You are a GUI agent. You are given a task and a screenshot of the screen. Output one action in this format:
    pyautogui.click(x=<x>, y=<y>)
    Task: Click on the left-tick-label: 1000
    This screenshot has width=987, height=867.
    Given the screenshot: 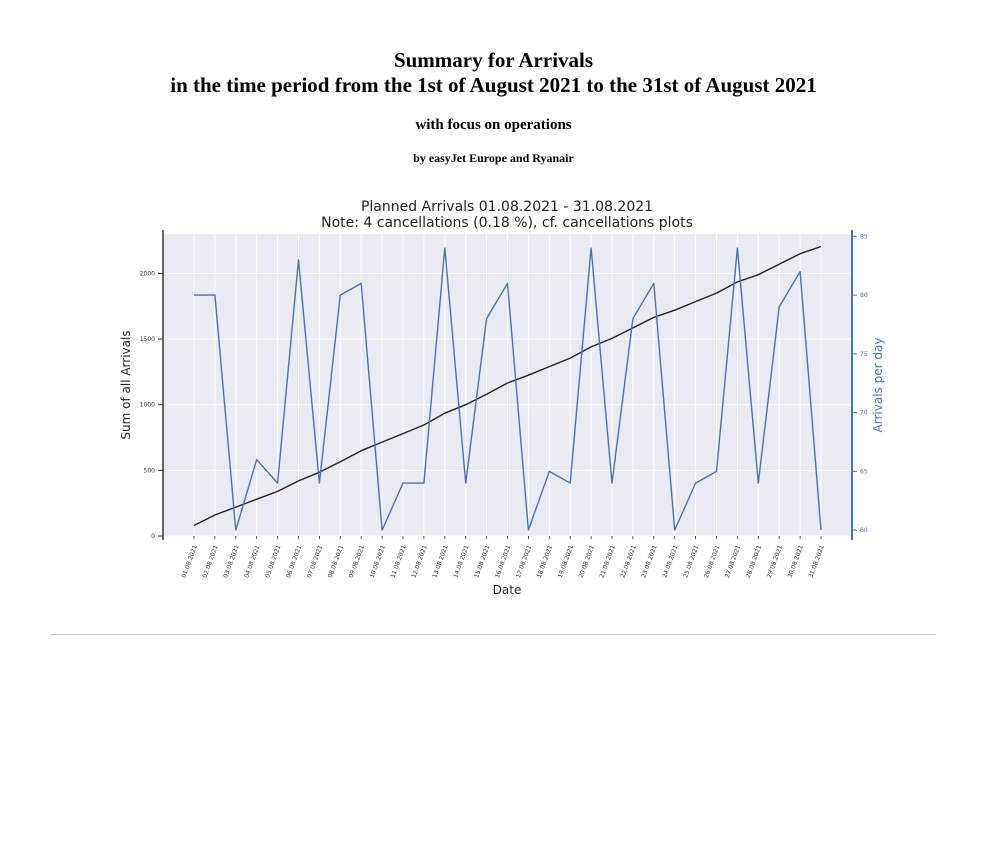 What is the action you would take?
    pyautogui.click(x=147, y=405)
    